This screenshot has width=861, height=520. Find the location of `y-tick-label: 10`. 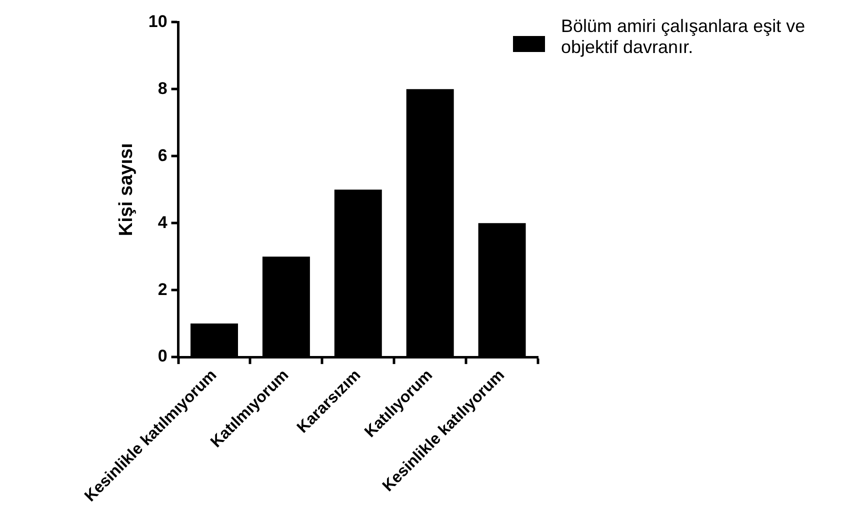

y-tick-label: 10 is located at coordinates (158, 21).